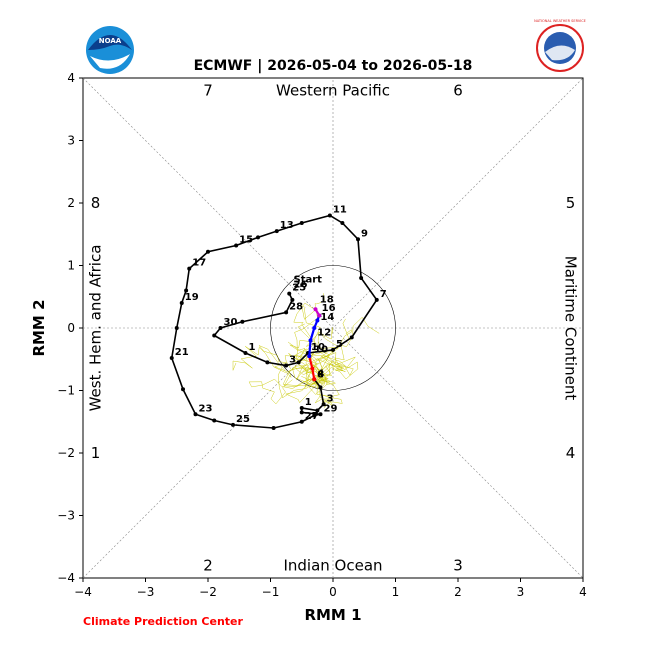 The width and height of the screenshot is (650, 650). I want to click on observed-point-label: 19, so click(192, 297).